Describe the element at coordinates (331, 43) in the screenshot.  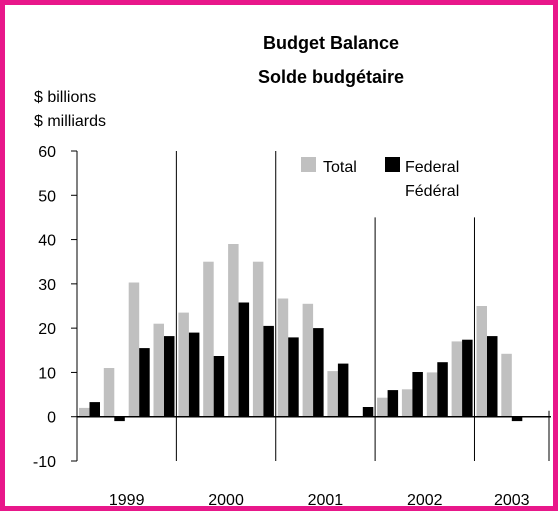
I see `chart-title: Budget Balance` at that location.